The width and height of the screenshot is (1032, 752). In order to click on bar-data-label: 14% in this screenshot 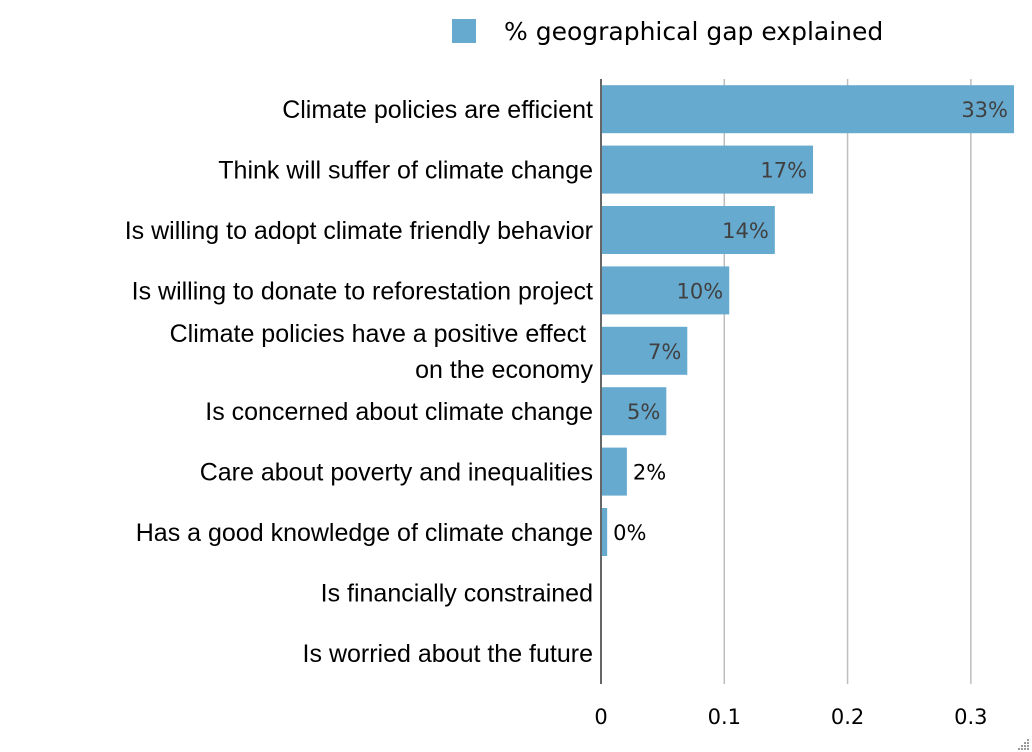, I will do `click(745, 231)`.